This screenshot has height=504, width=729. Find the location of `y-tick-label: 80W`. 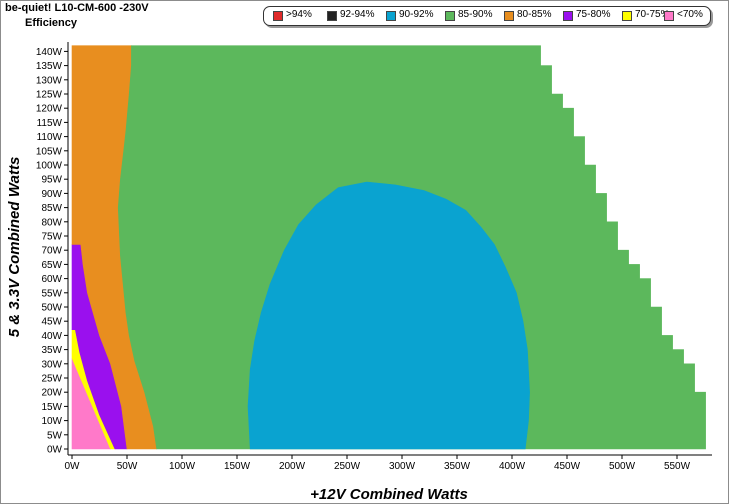

y-tick-label: 80W is located at coordinates (51, 222).